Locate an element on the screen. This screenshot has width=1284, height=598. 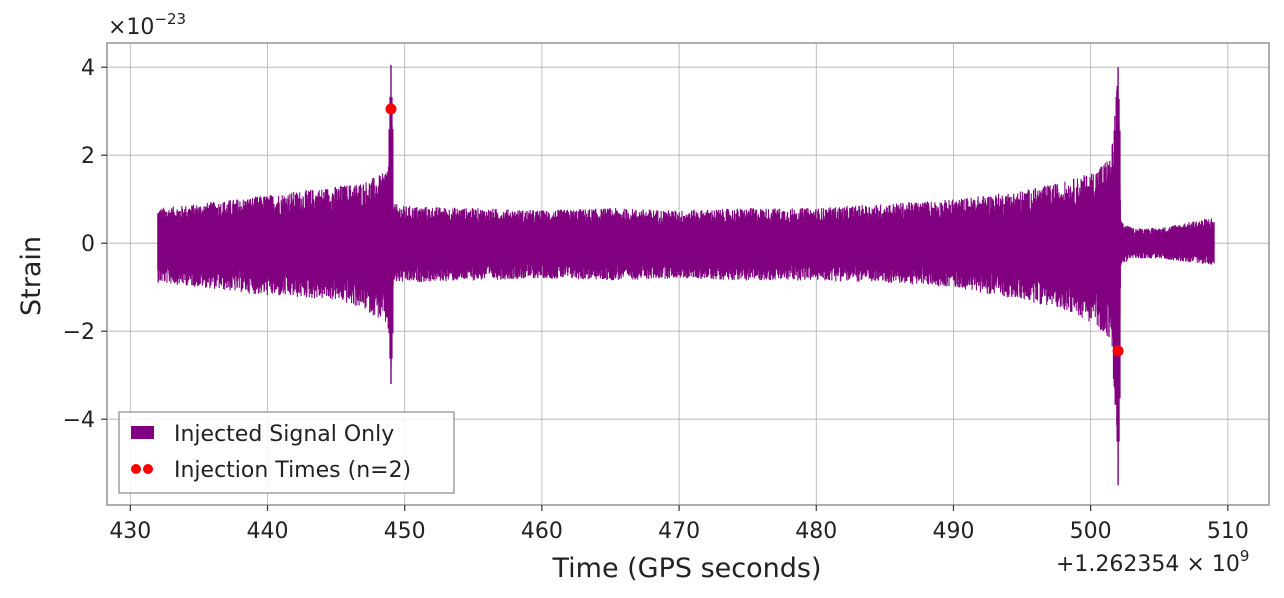
x-axis-title: Time (GPS seconds) is located at coordinates (686, 568).